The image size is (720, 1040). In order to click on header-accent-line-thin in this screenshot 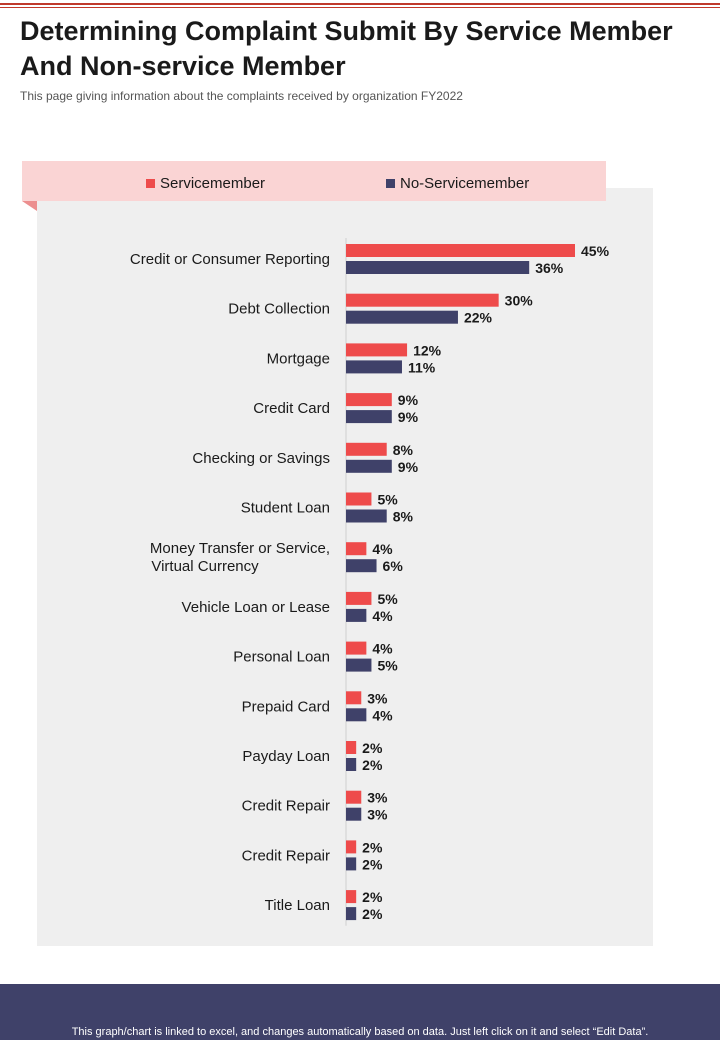, I will do `click(360, 7)`.